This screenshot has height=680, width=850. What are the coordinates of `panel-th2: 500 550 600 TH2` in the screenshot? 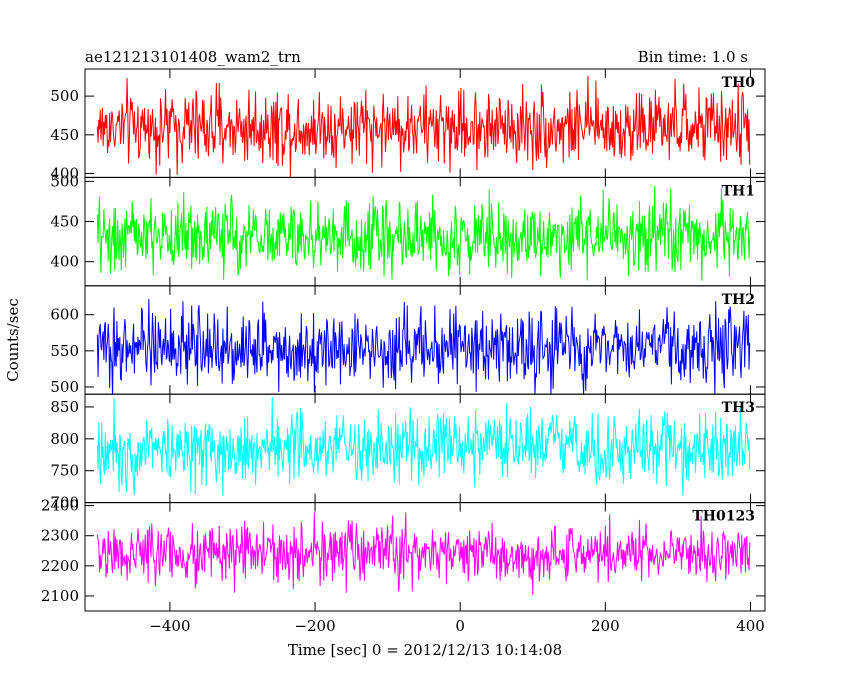 It's located at (408, 340).